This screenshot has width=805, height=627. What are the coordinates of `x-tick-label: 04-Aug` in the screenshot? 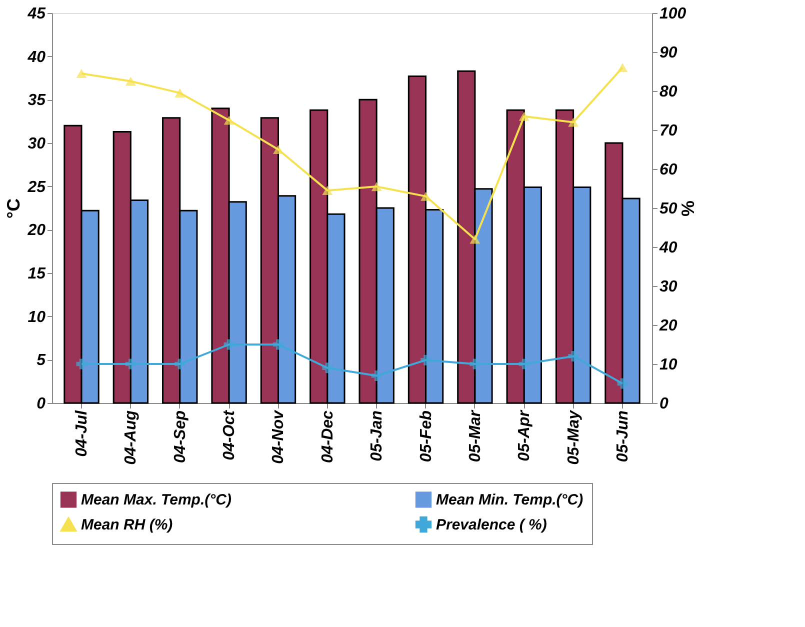 It's located at (131, 437).